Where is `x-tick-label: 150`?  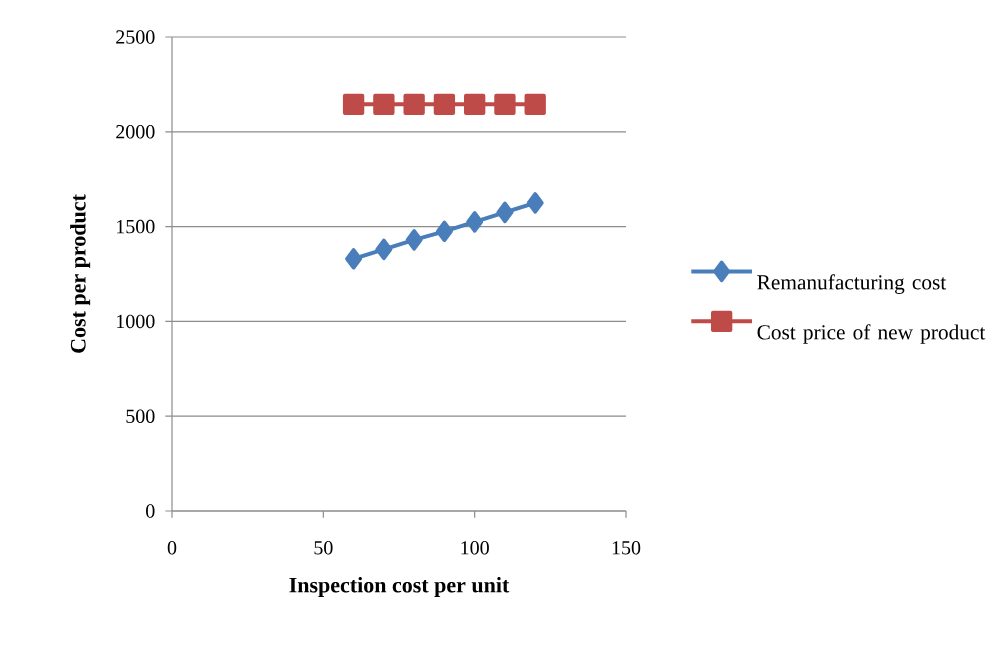
x-tick-label: 150 is located at coordinates (626, 548).